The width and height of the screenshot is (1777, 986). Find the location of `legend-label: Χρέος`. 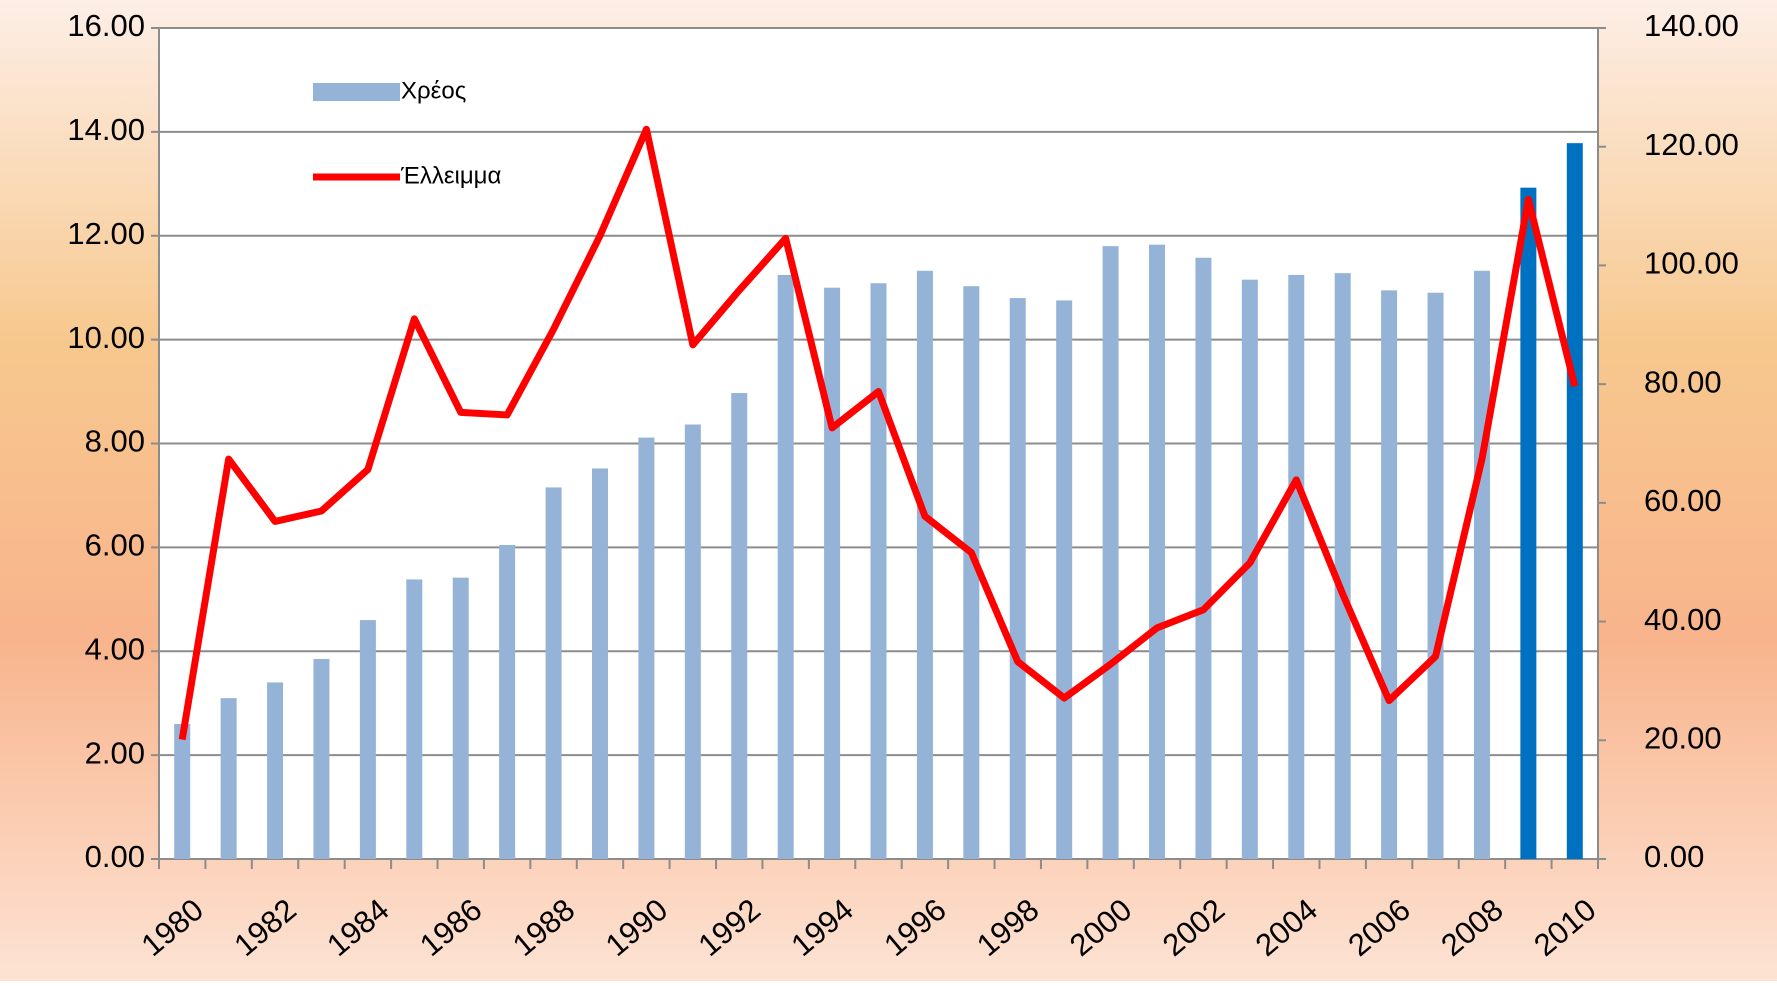

legend-label: Χρέος is located at coordinates (433, 90).